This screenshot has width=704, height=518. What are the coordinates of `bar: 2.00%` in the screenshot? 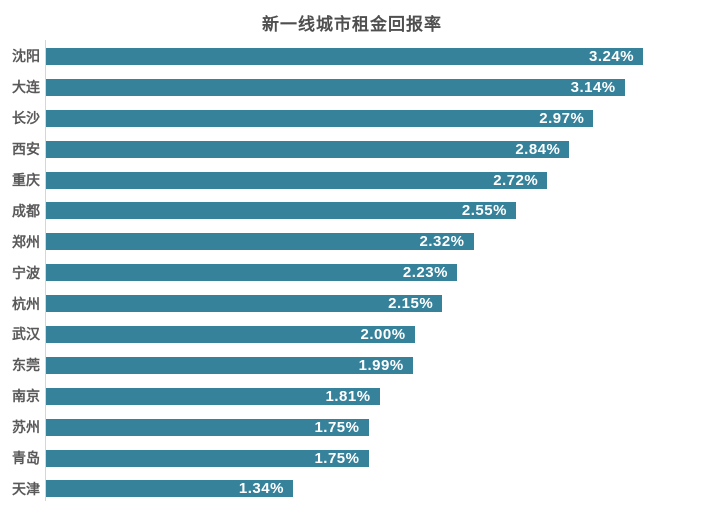 It's located at (230, 334).